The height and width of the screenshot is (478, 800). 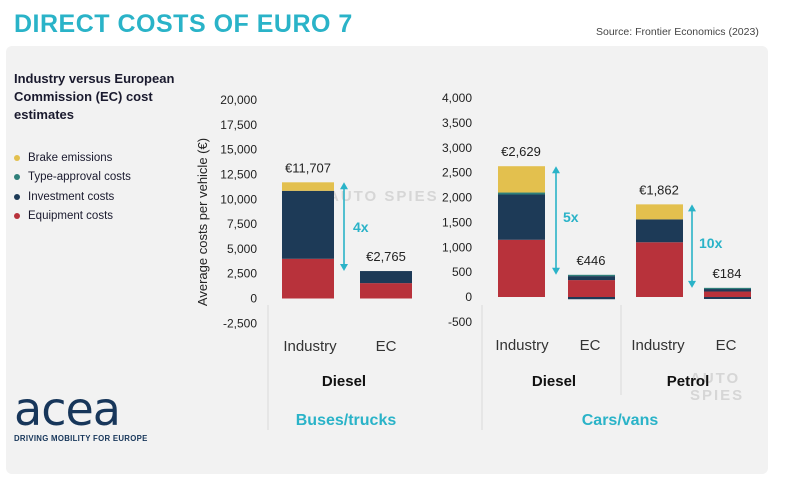 What do you see at coordinates (308, 167) in the screenshot?
I see `total-label-bus-industry: €11,707` at bounding box center [308, 167].